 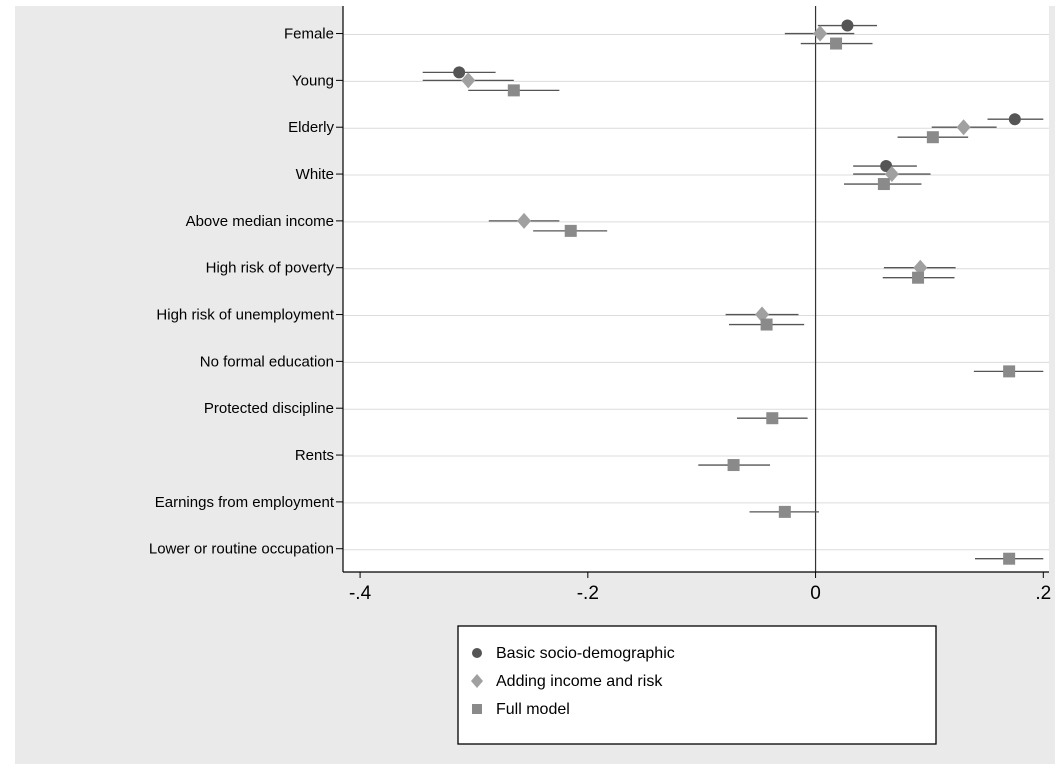 I want to click on y-tick-label: White, so click(x=315, y=174).